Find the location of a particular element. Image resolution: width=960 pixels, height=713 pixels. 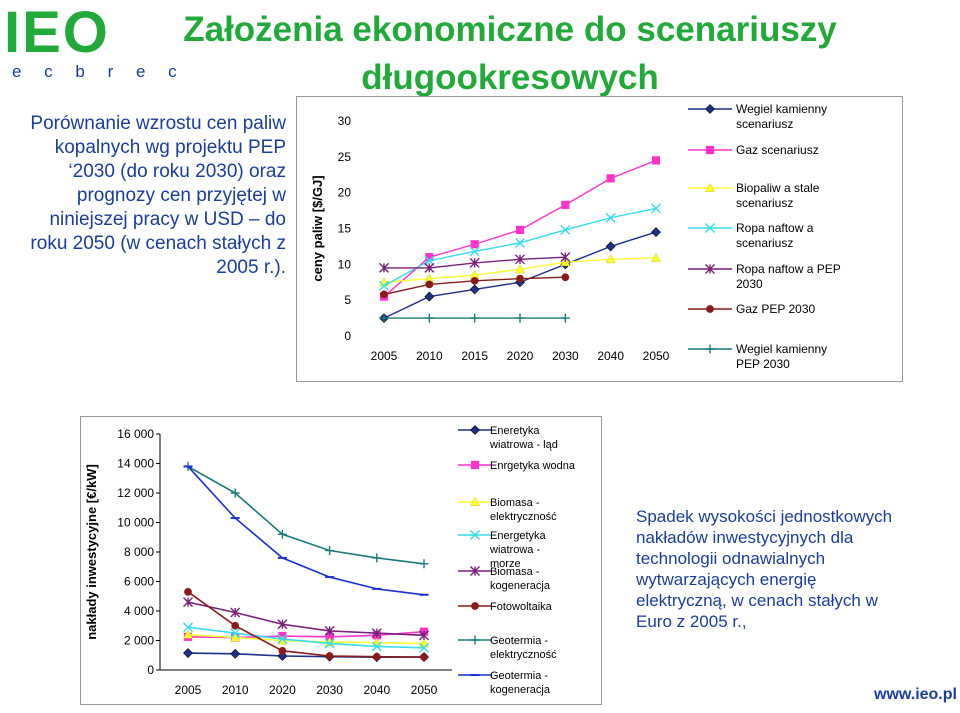

legend-item-geotermia-kogeneracja: Geotermia - kogeneracja is located at coordinates (504, 683).